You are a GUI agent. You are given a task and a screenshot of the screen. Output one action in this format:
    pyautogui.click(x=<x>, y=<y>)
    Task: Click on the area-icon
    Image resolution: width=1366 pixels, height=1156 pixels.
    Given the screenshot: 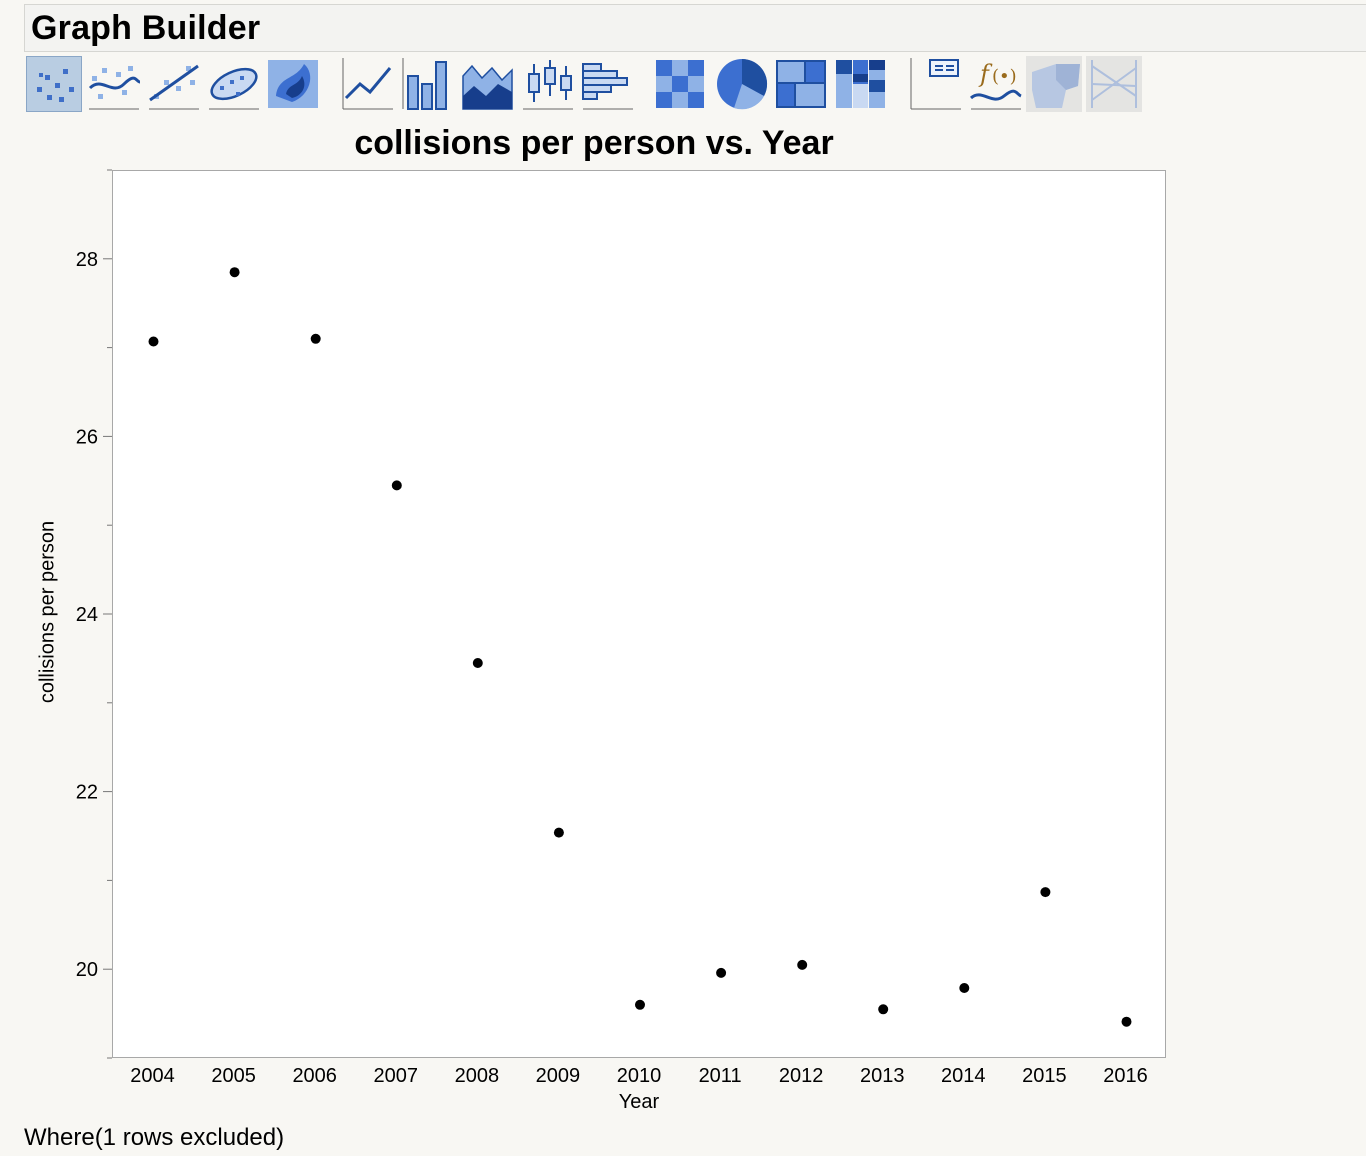 What is the action you would take?
    pyautogui.click(x=487, y=87)
    